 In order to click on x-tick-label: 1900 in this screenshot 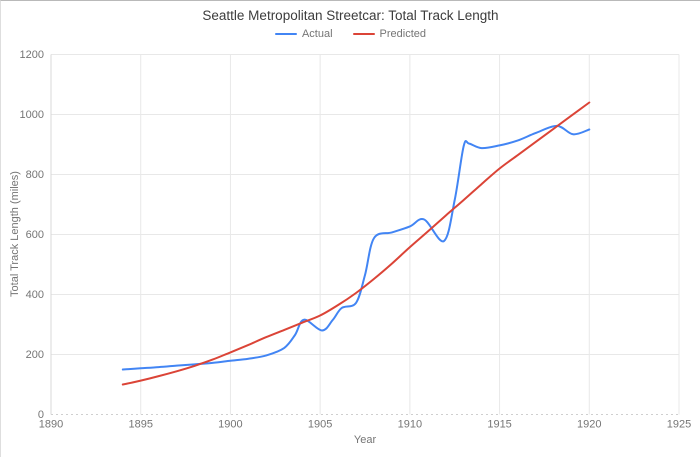, I will do `click(230, 425)`.